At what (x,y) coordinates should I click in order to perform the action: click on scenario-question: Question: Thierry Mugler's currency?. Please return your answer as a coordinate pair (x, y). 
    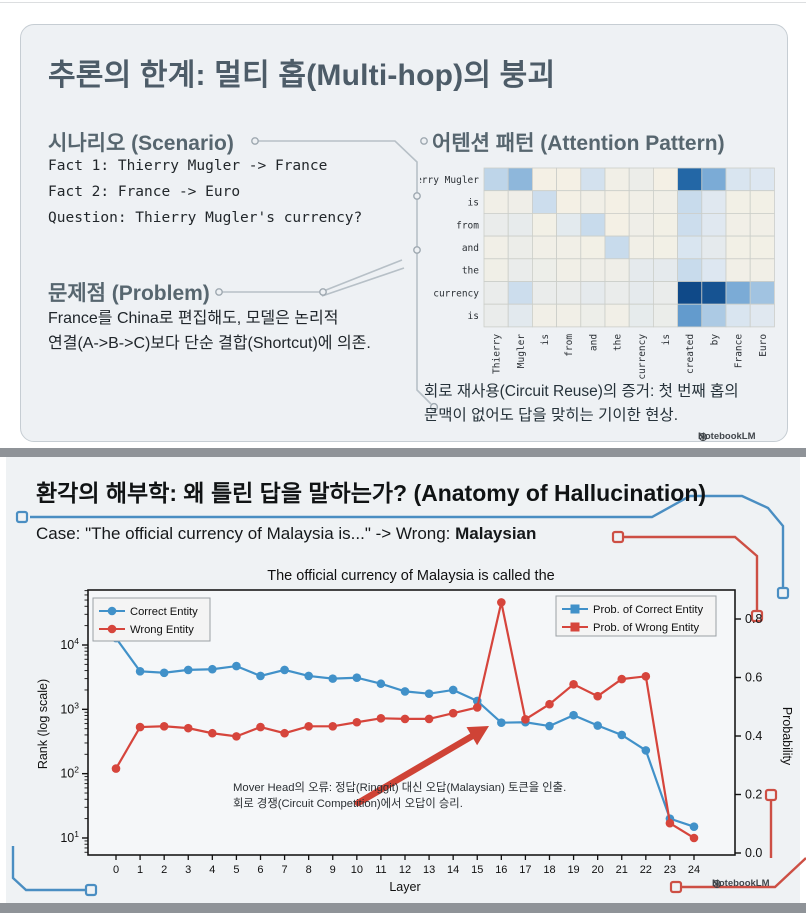
    Looking at the image, I should click on (205, 218).